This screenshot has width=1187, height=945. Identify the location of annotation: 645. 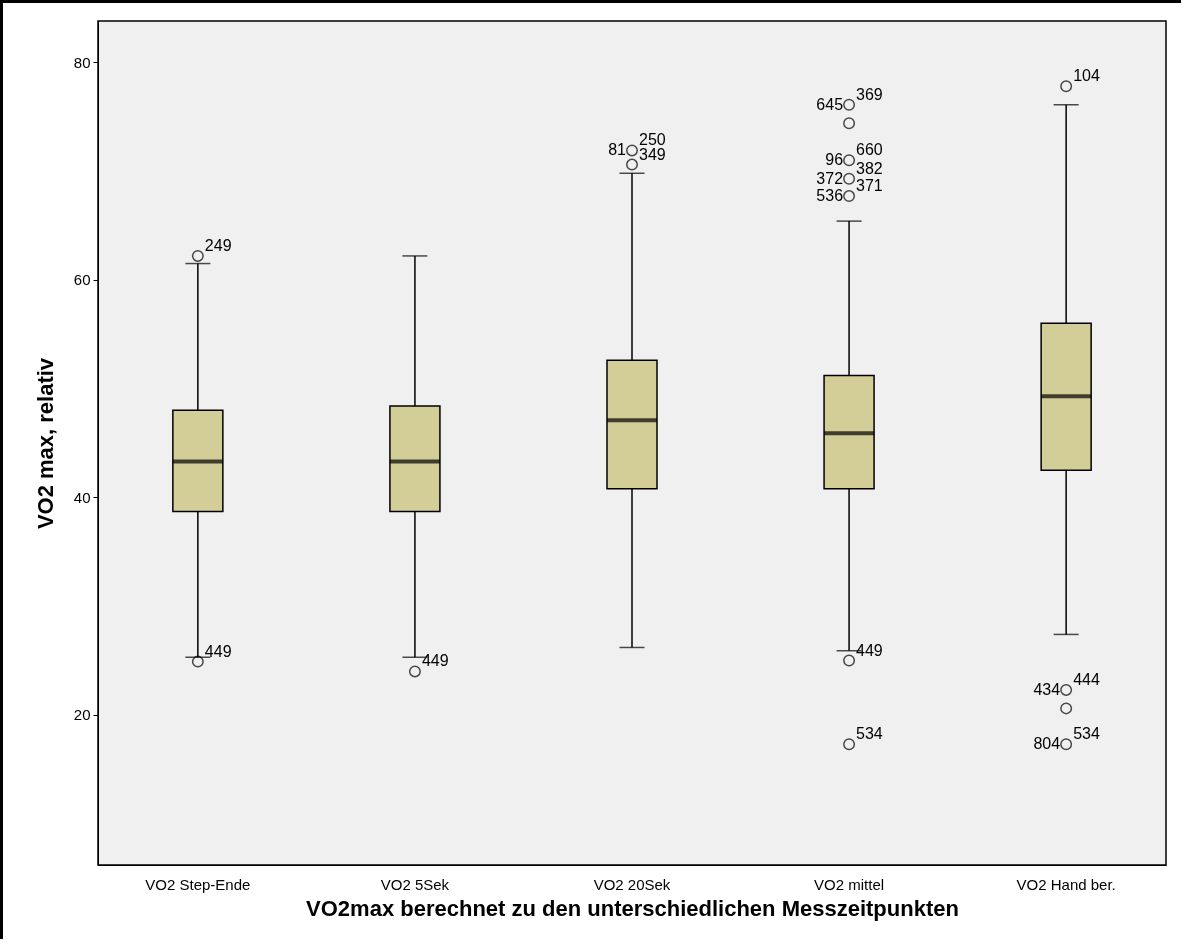
(830, 104).